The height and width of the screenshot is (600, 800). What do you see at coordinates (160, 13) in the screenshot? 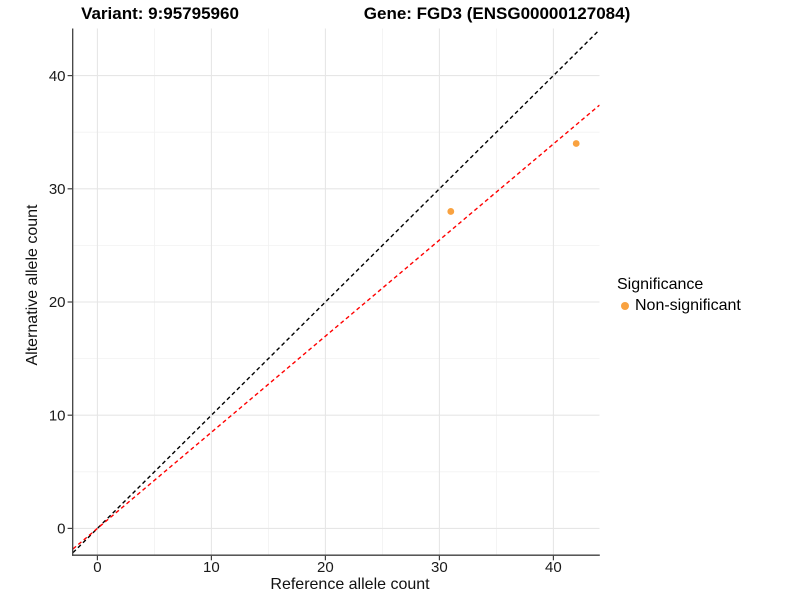
I see `plot-title-variant: Variant: 9:95795960` at bounding box center [160, 13].